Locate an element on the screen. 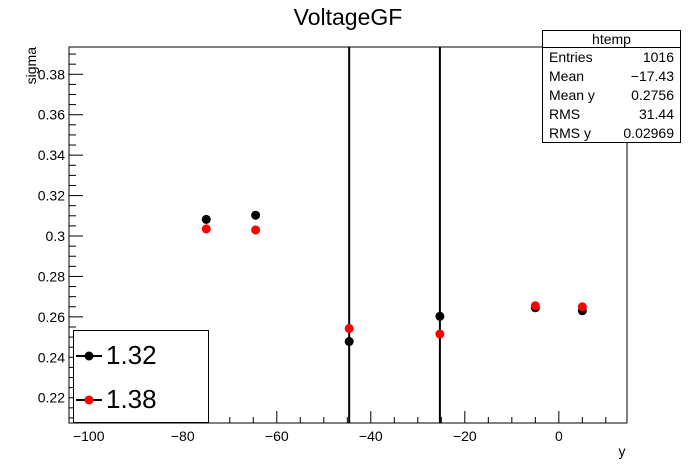 The height and width of the screenshot is (472, 696). x-tick-label: −100 is located at coordinates (89, 436).